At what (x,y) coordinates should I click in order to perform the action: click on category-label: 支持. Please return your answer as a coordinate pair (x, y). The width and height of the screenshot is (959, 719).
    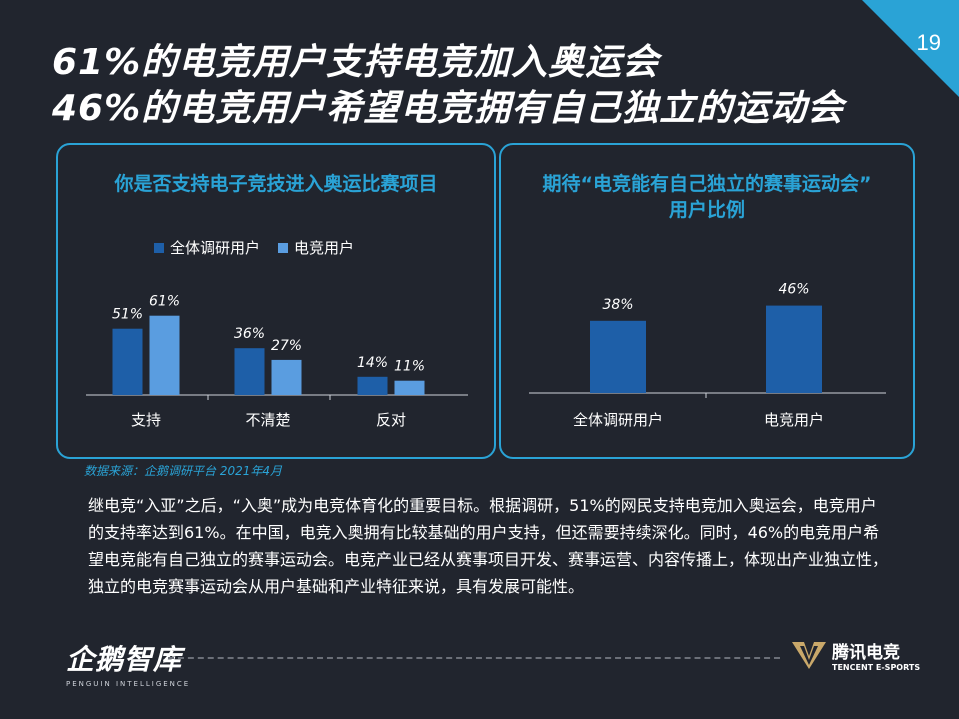
    Looking at the image, I should click on (146, 420).